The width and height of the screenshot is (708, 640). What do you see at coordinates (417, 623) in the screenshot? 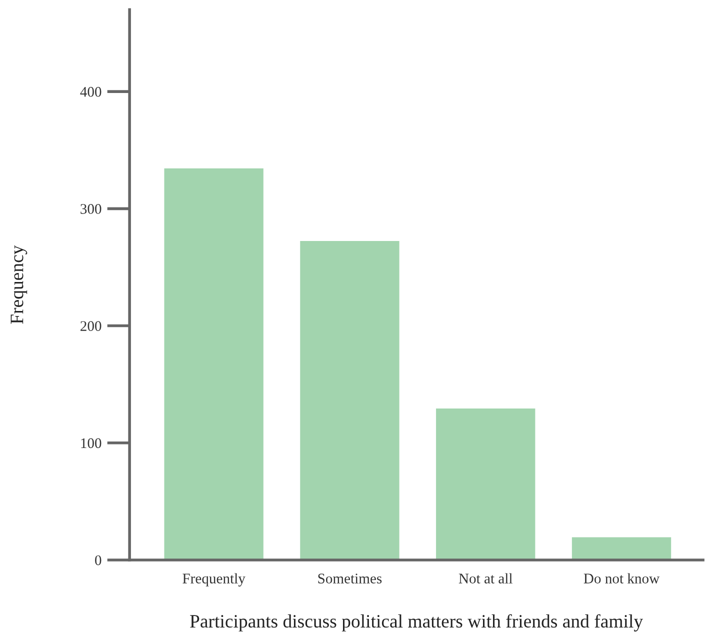
I see `x-axis-title: Participants discuss political matters with friends and family` at bounding box center [417, 623].